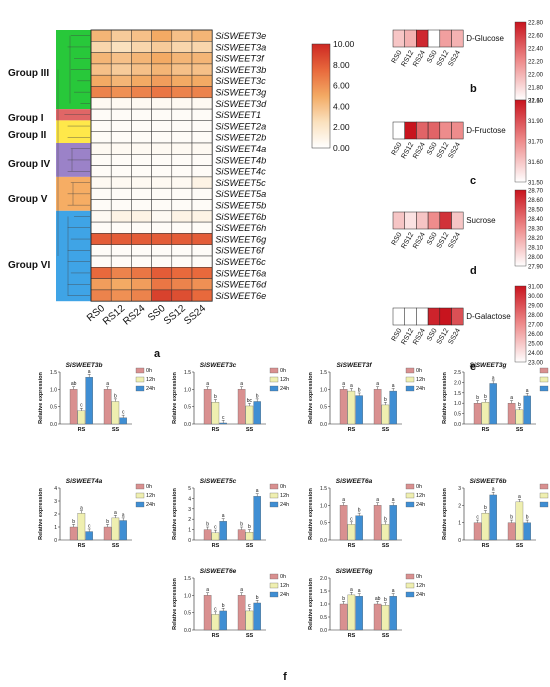 Image resolution: width=550 pixels, height=687 pixels. Describe the element at coordinates (341, 86) in the screenshot. I see `colorbar-tick: 6.00` at that location.